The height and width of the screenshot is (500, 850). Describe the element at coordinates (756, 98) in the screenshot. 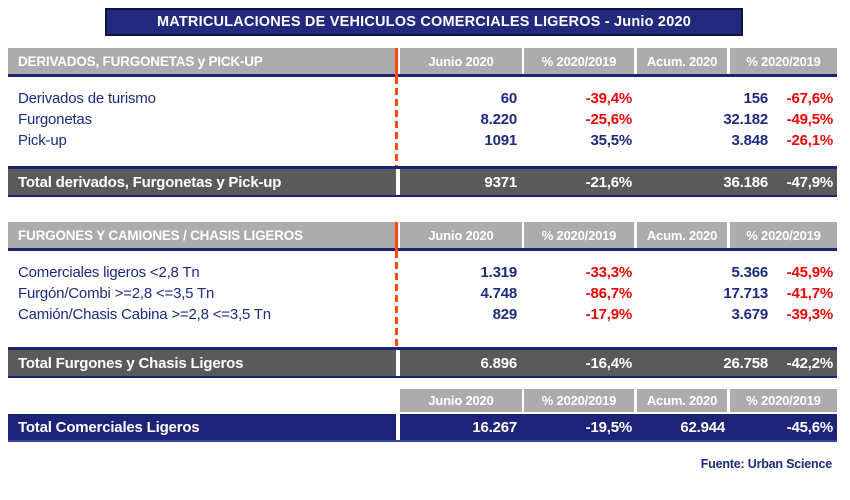

I see `acum-value: 156` at that location.